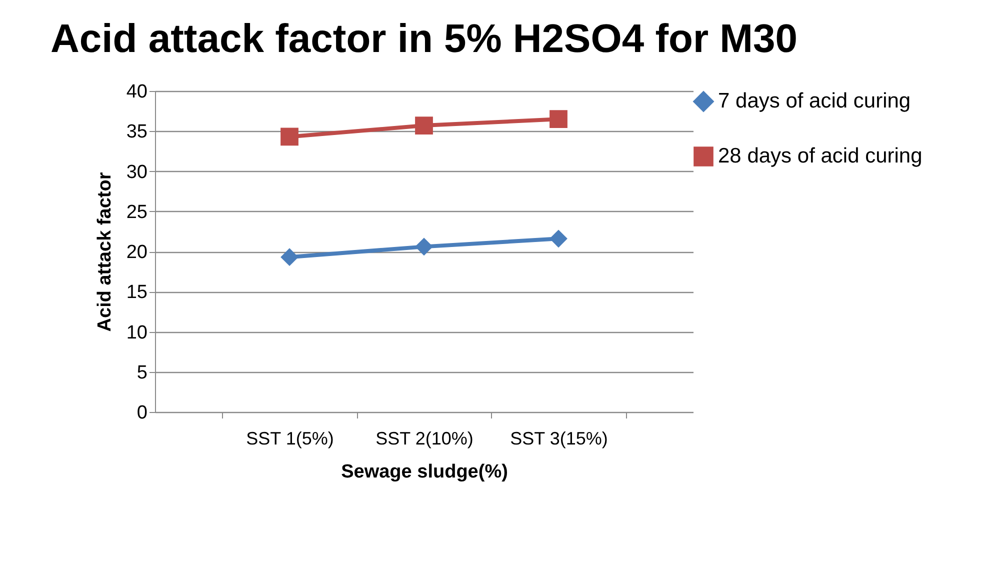 This screenshot has height=579, width=998. What do you see at coordinates (137, 333) in the screenshot?
I see `y-tick-label: 10` at bounding box center [137, 333].